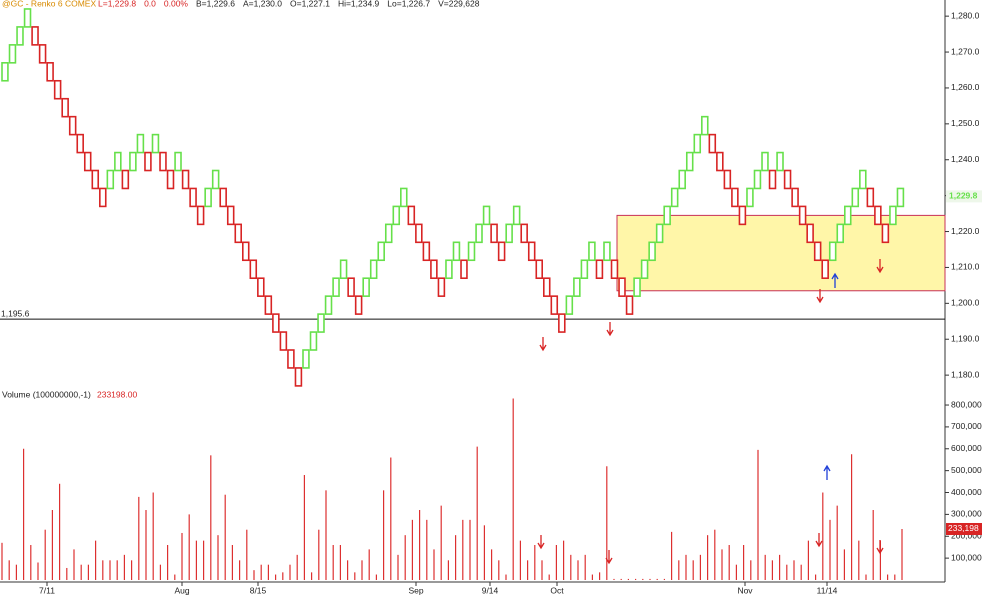 The width and height of the screenshot is (984, 599). What do you see at coordinates (965, 123) in the screenshot?
I see `y-tick-label: 1,250.0` at bounding box center [965, 123].